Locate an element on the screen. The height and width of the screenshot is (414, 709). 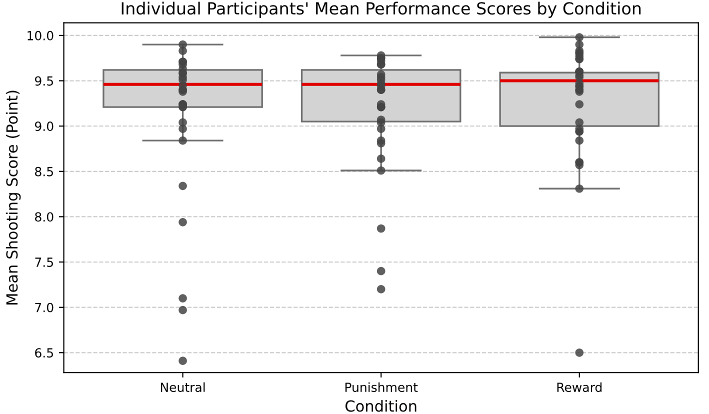
y-tick-label: 7.5 is located at coordinates (44, 262).